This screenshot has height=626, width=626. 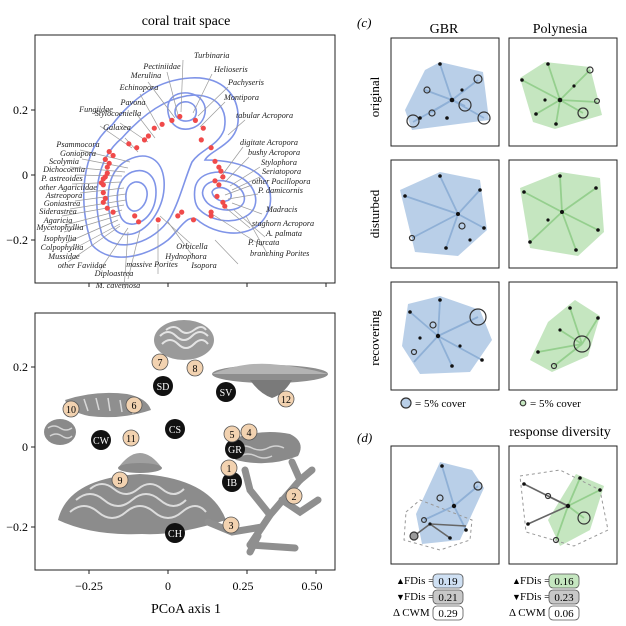 What do you see at coordinates (118, 113) in the screenshot?
I see `taxon-label: Stylocoeniella` at bounding box center [118, 113].